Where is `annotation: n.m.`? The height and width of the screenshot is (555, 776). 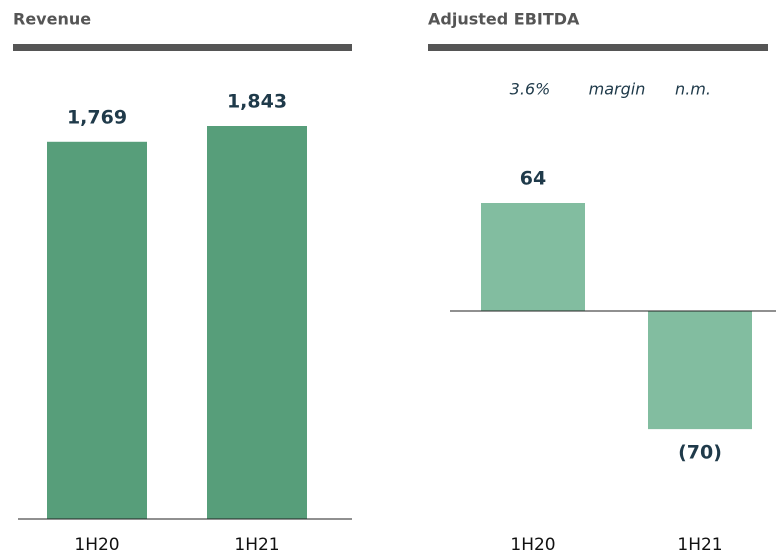
annotation: n.m. is located at coordinates (693, 89).